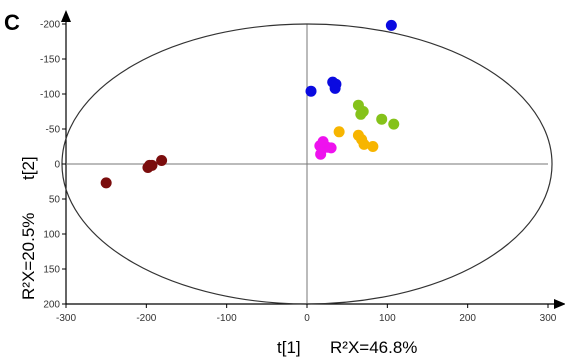 The height and width of the screenshot is (360, 565). Describe the element at coordinates (51, 305) in the screenshot. I see `y-tick-label: 200` at that location.